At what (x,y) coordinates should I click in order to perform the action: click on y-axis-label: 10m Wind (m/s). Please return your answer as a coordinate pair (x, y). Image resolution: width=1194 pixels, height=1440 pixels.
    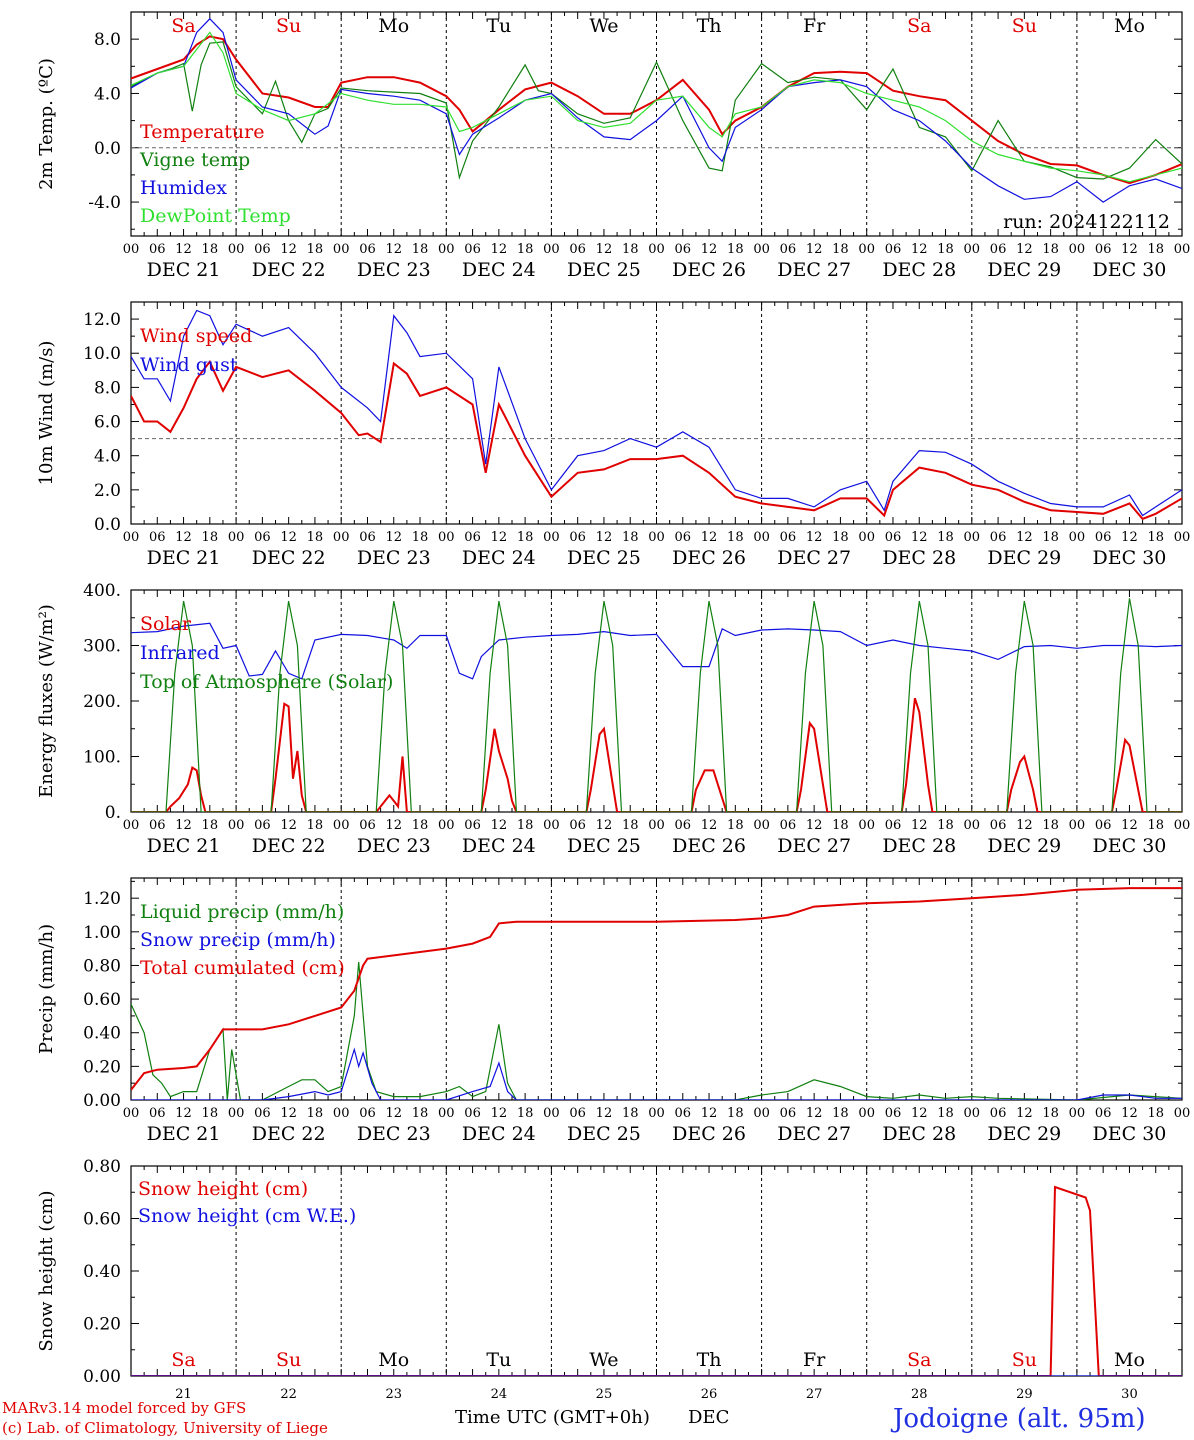
    Looking at the image, I should click on (46, 413).